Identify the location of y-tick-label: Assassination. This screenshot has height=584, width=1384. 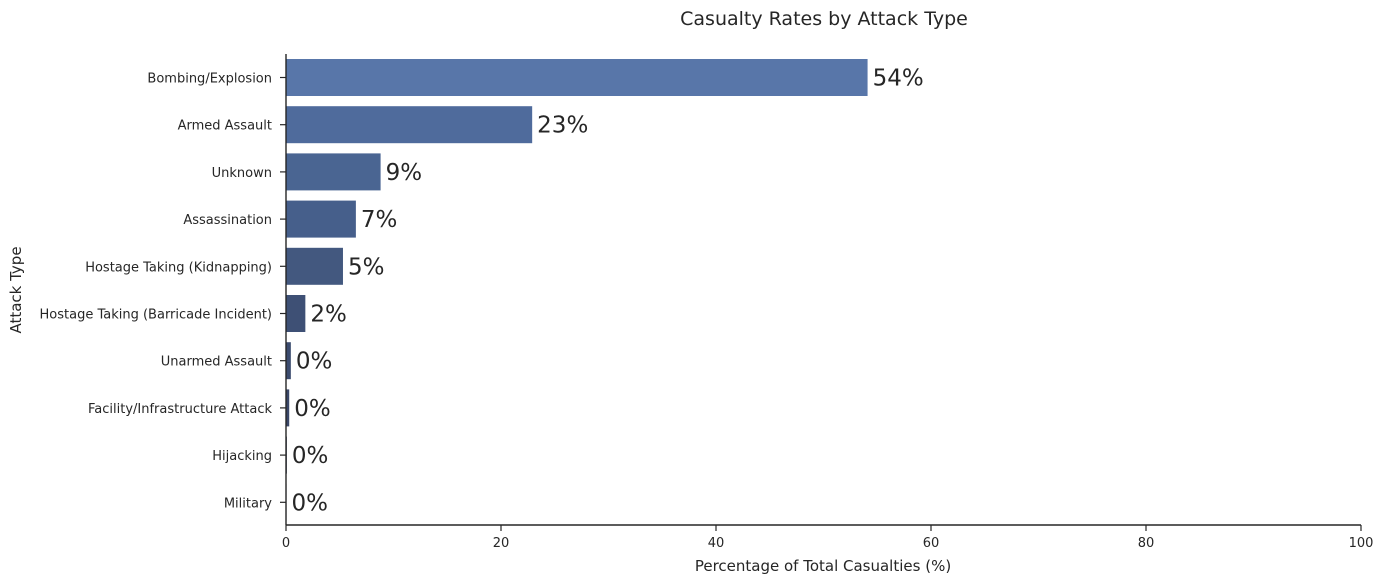
(227, 220).